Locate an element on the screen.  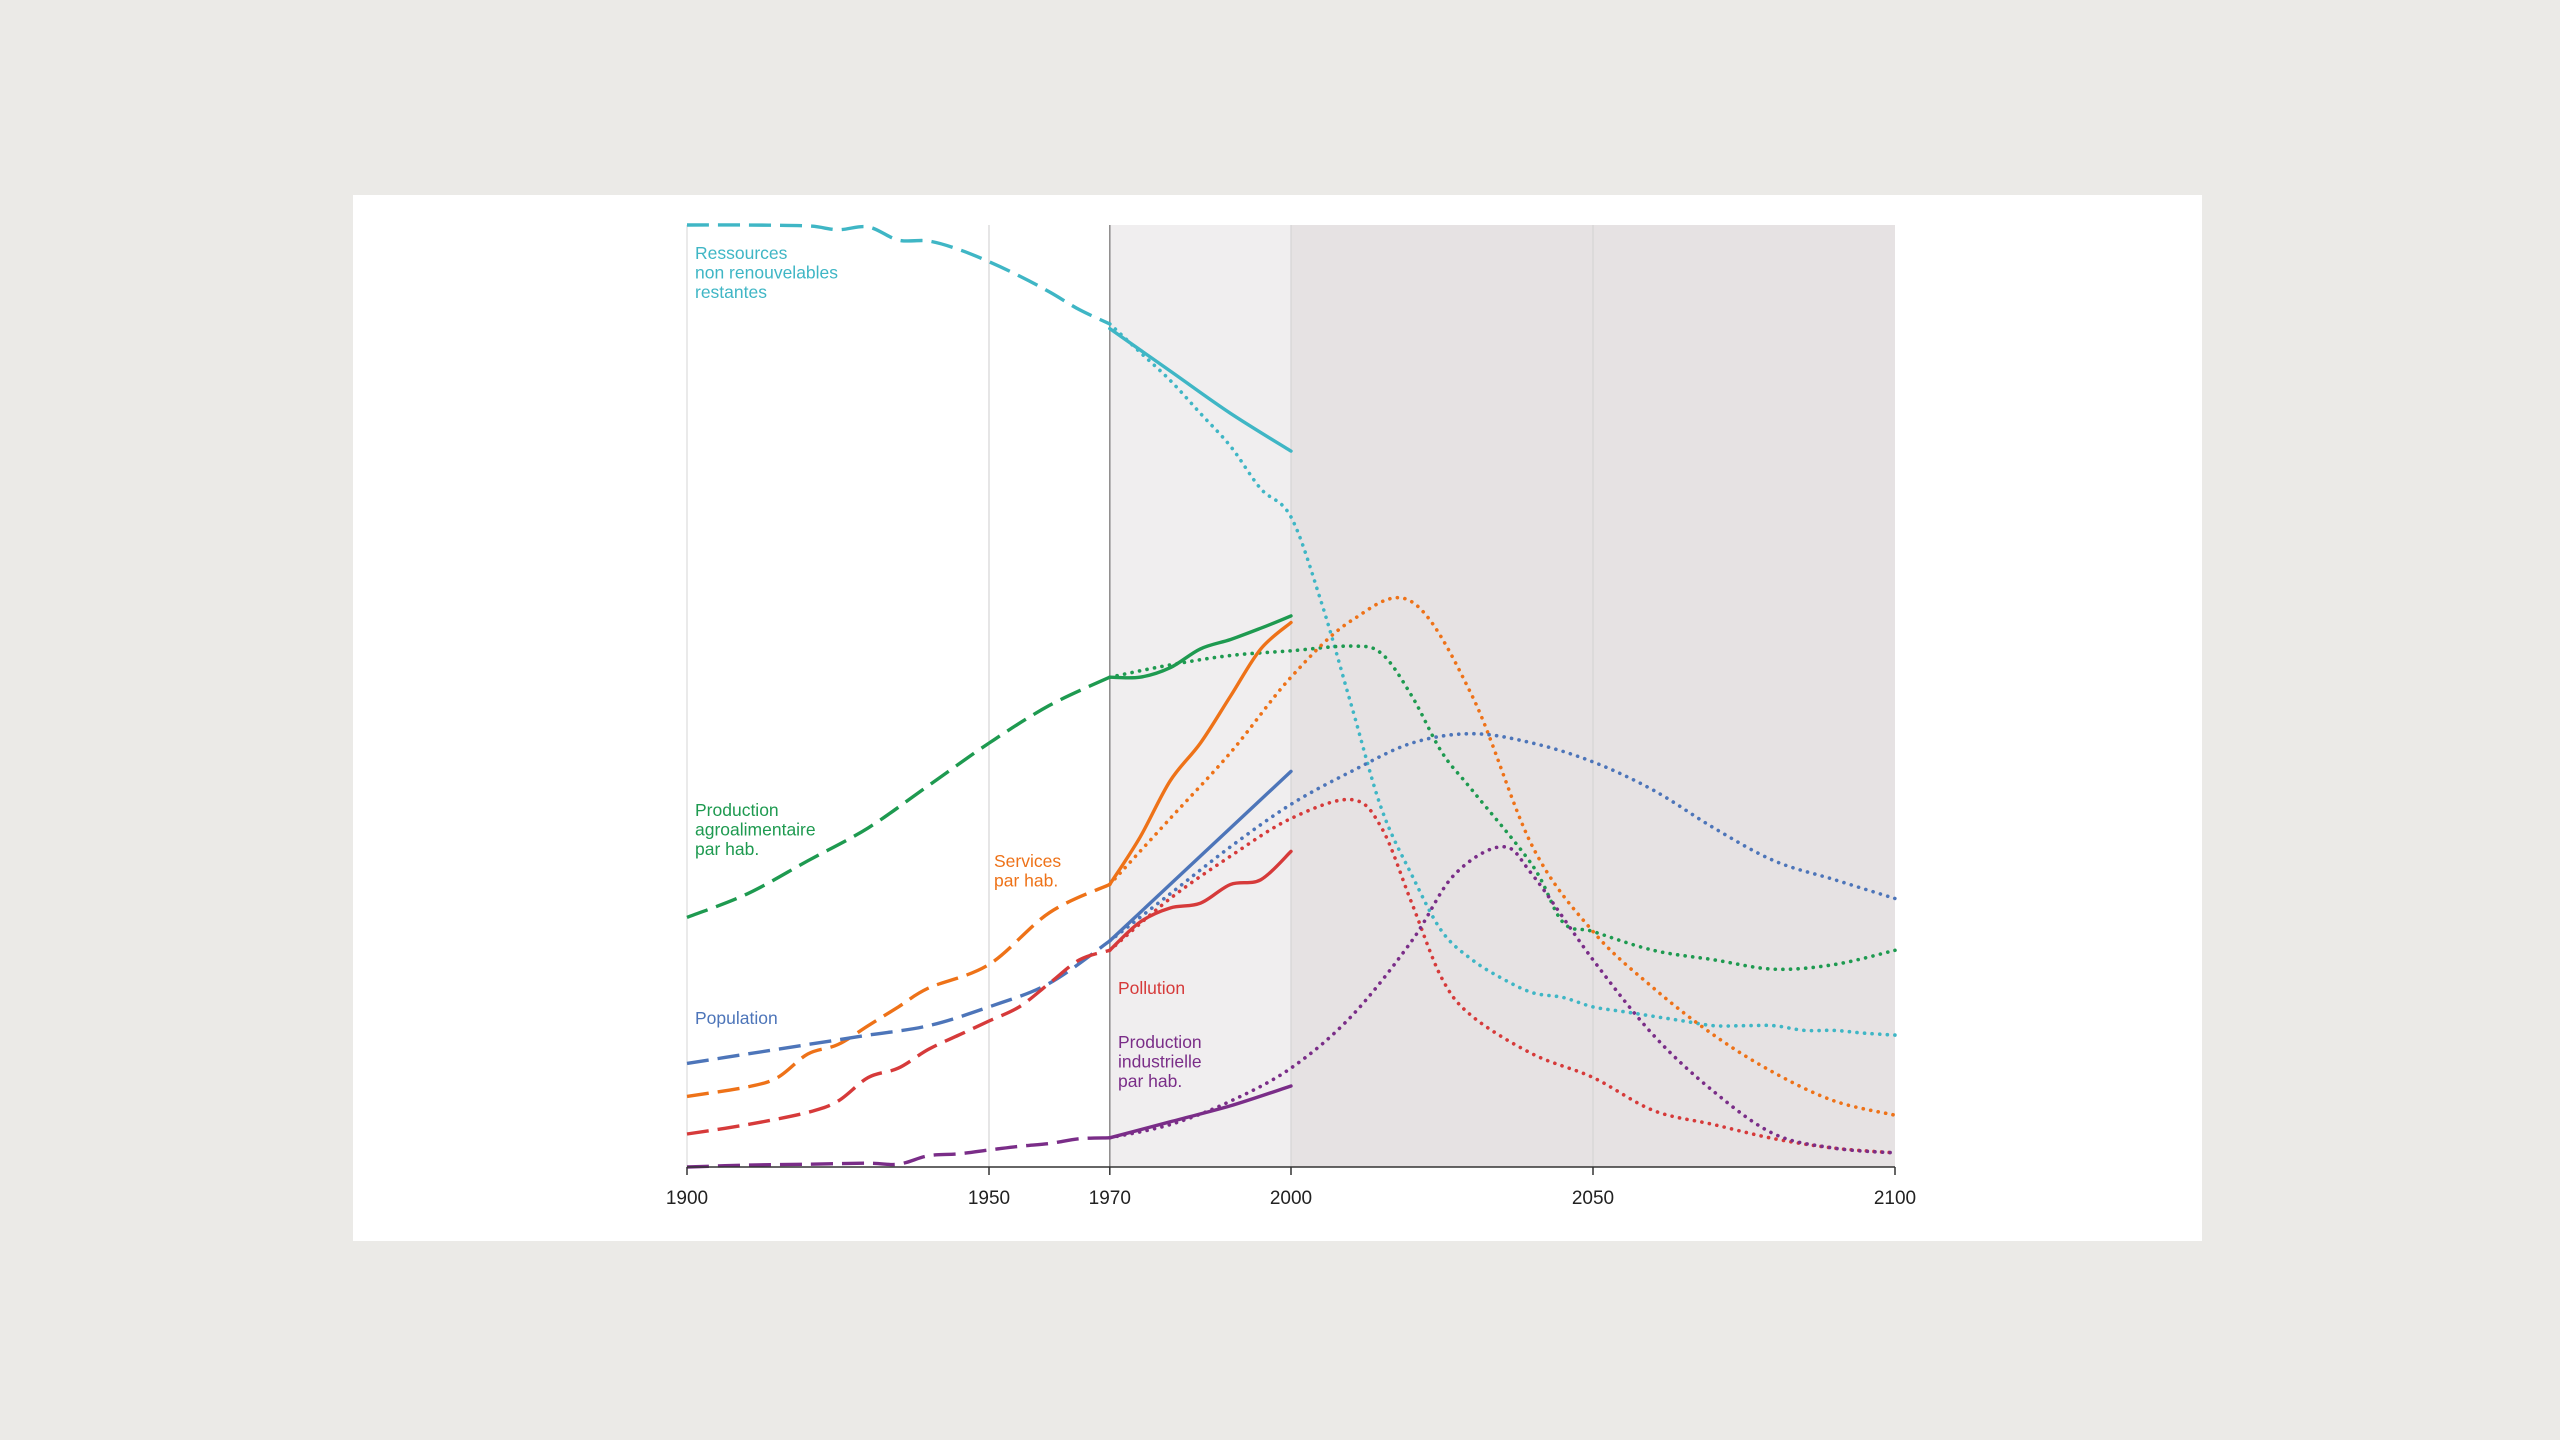
x-tick-label-1950: 1950 is located at coordinates (989, 1198).